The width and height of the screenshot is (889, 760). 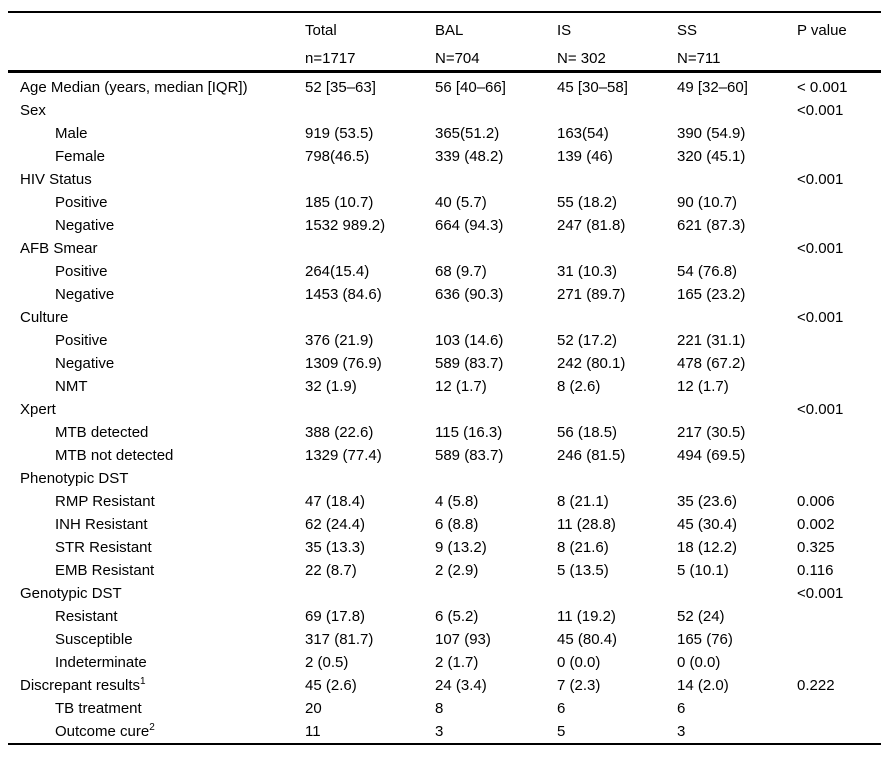 What do you see at coordinates (327, 662) in the screenshot?
I see `cell-total: 2 (0.5)` at bounding box center [327, 662].